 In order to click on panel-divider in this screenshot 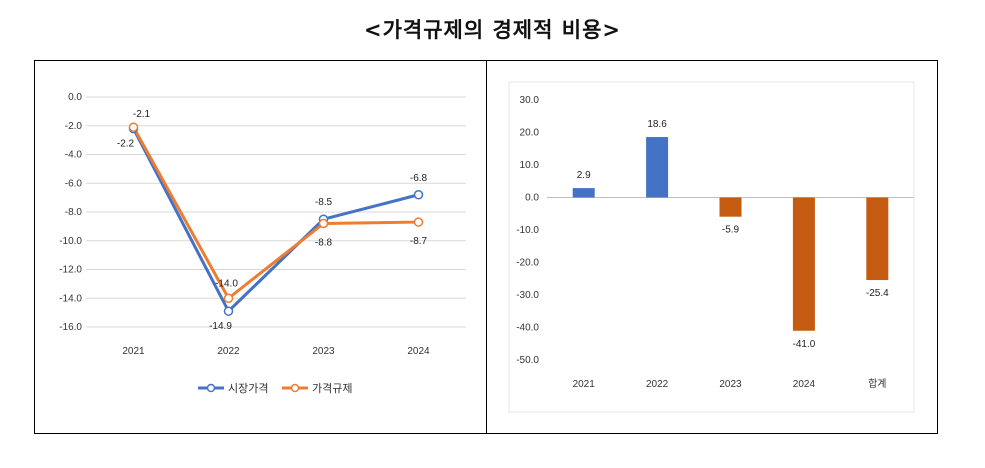, I will do `click(486, 247)`.